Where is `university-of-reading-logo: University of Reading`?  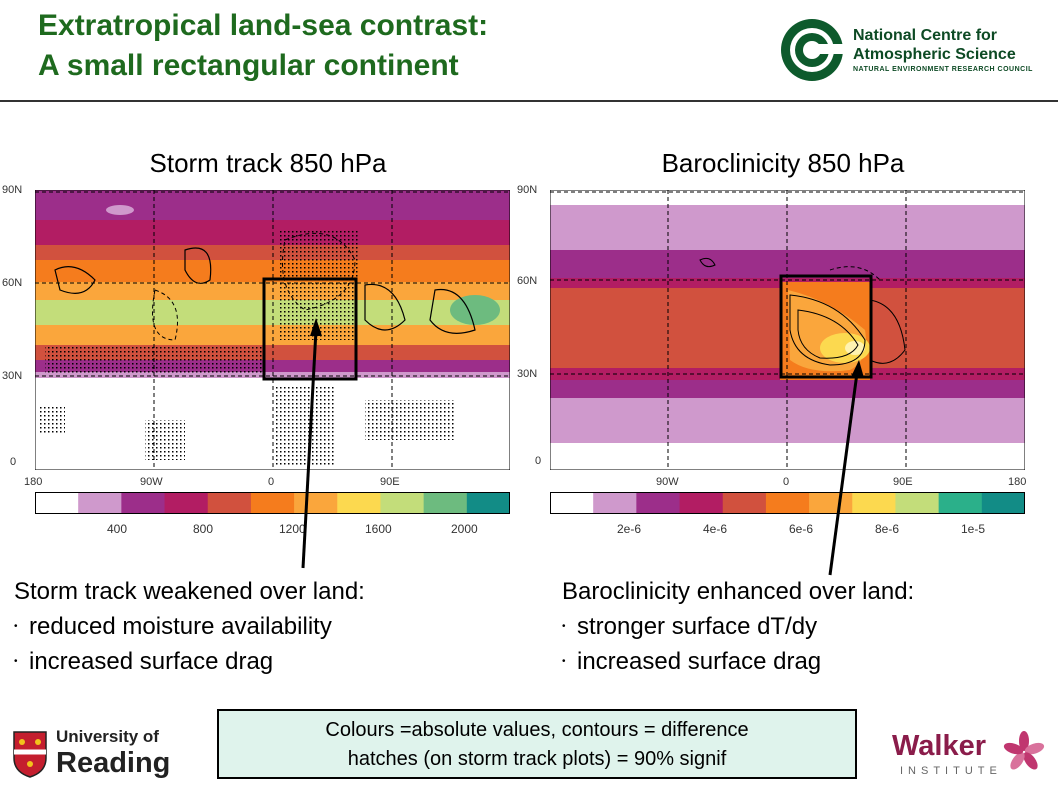
university-of-reading-logo: University of Reading is located at coordinates (92, 756).